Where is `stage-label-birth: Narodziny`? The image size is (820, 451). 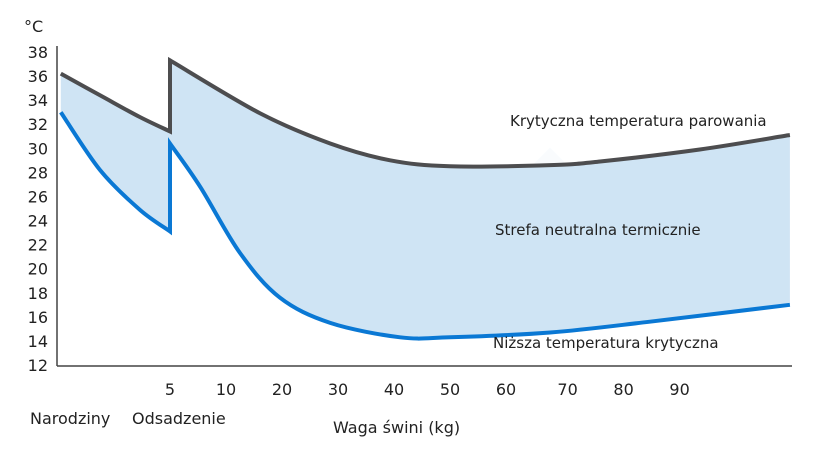 stage-label-birth: Narodziny is located at coordinates (70, 418).